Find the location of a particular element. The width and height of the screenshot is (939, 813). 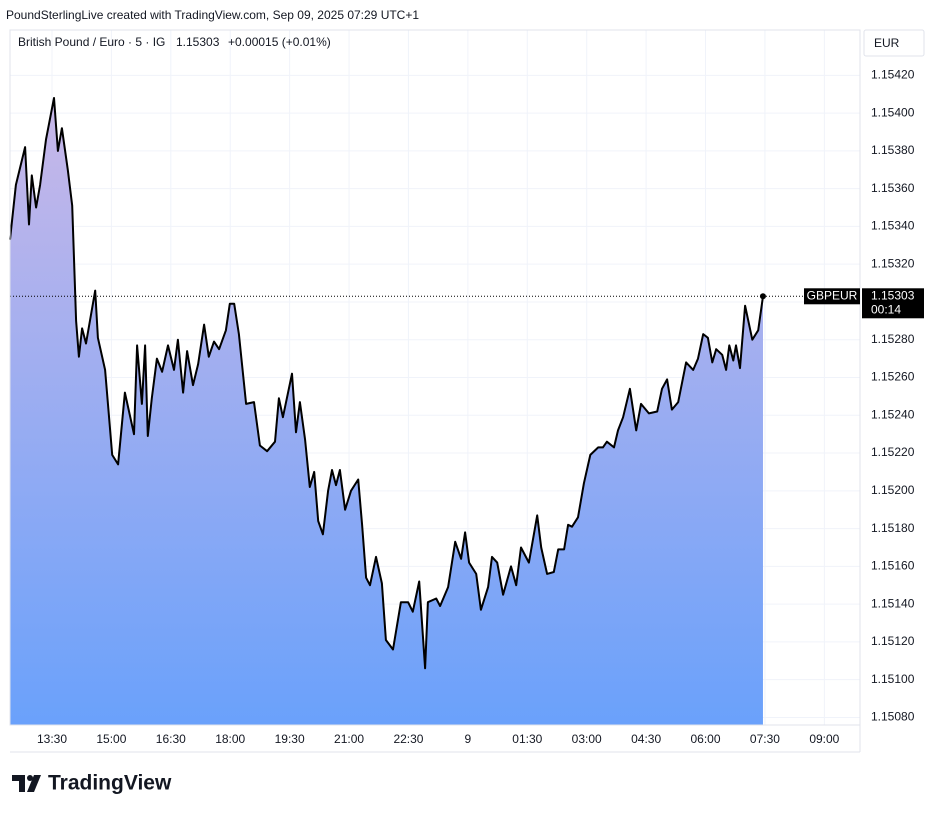

price-tag is located at coordinates (893, 303).